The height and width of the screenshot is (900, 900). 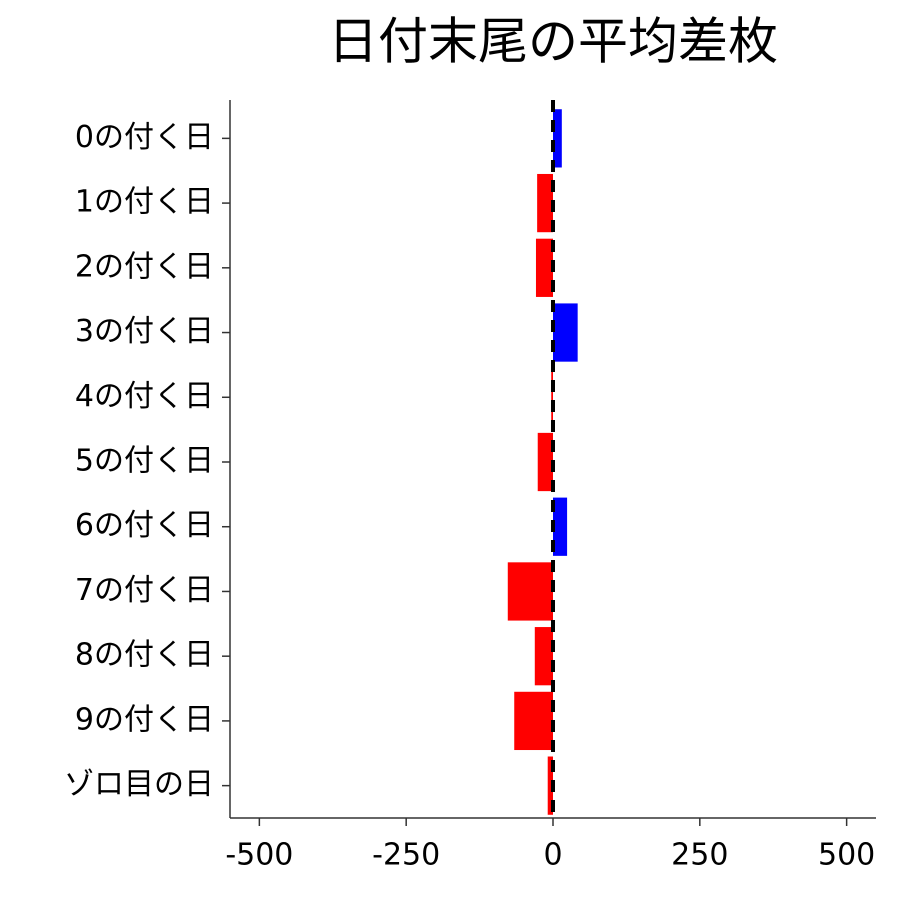 I want to click on y-tick-label: 8の付く日, so click(x=144, y=655).